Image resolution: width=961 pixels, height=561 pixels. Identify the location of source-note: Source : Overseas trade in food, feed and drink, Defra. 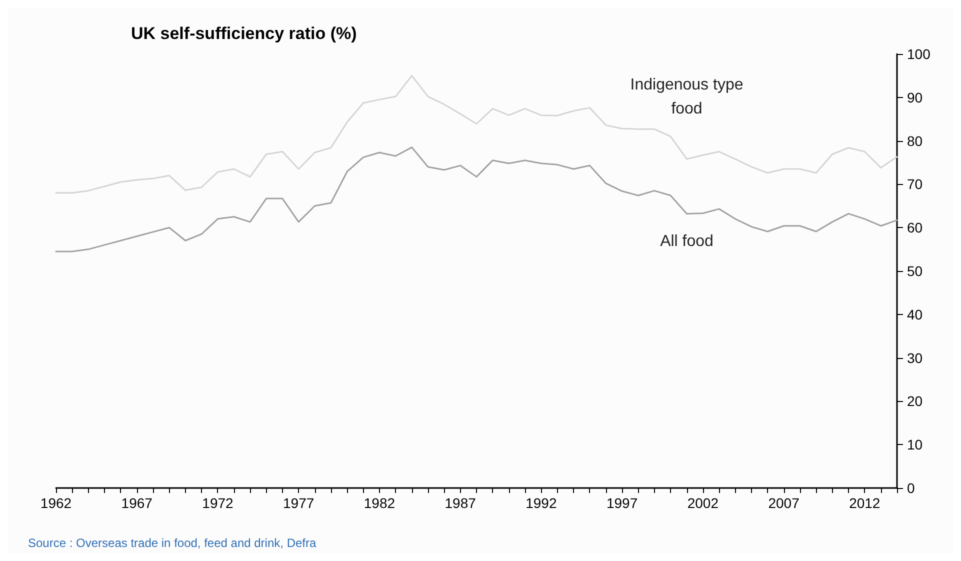
(172, 543).